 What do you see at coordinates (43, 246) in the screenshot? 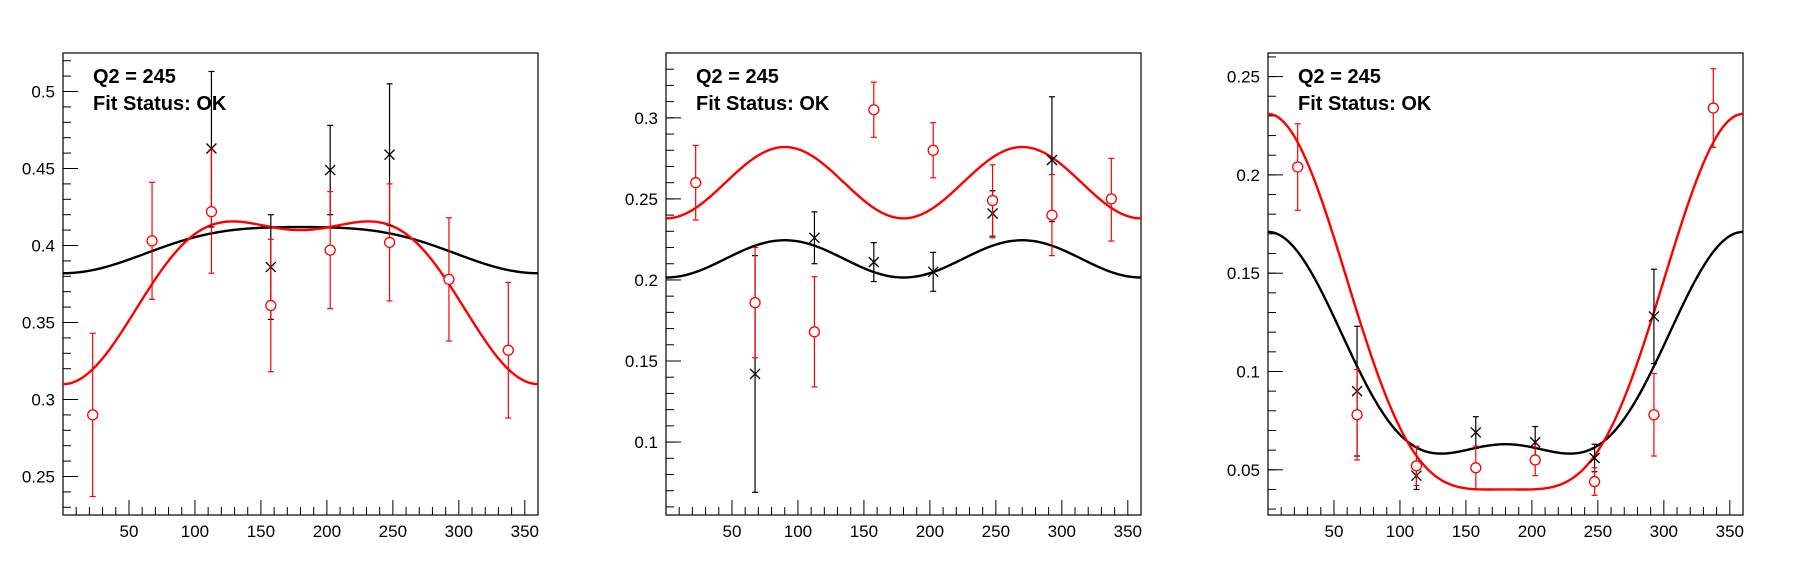
I see `y-tick-label: 0.4` at bounding box center [43, 246].